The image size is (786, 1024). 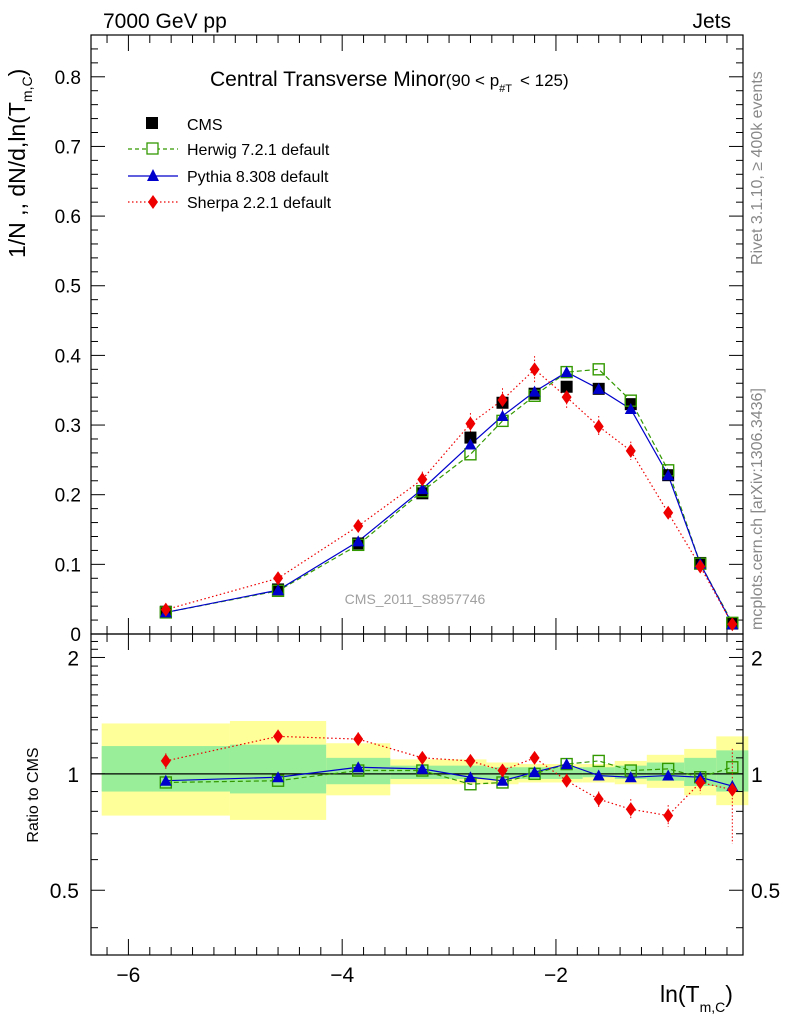 I want to click on svg-text: Pythia 8.308 default, so click(x=258, y=177).